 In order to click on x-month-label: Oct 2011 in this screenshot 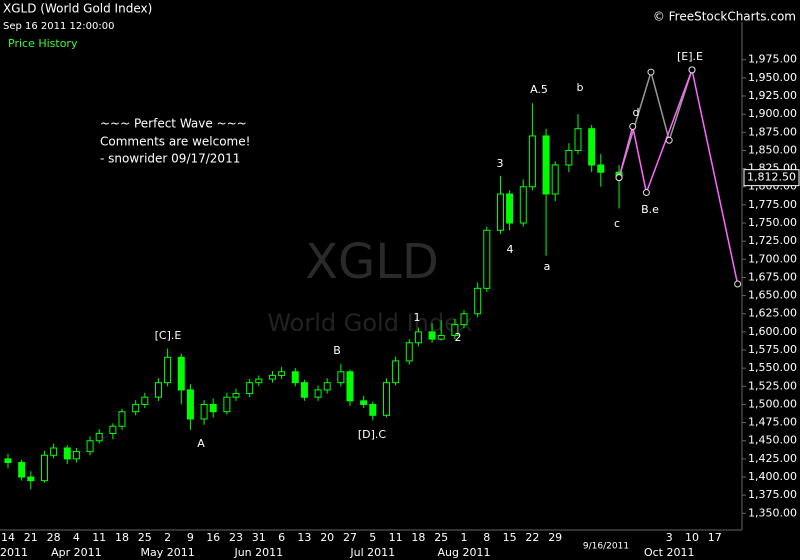, I will do `click(669, 552)`.